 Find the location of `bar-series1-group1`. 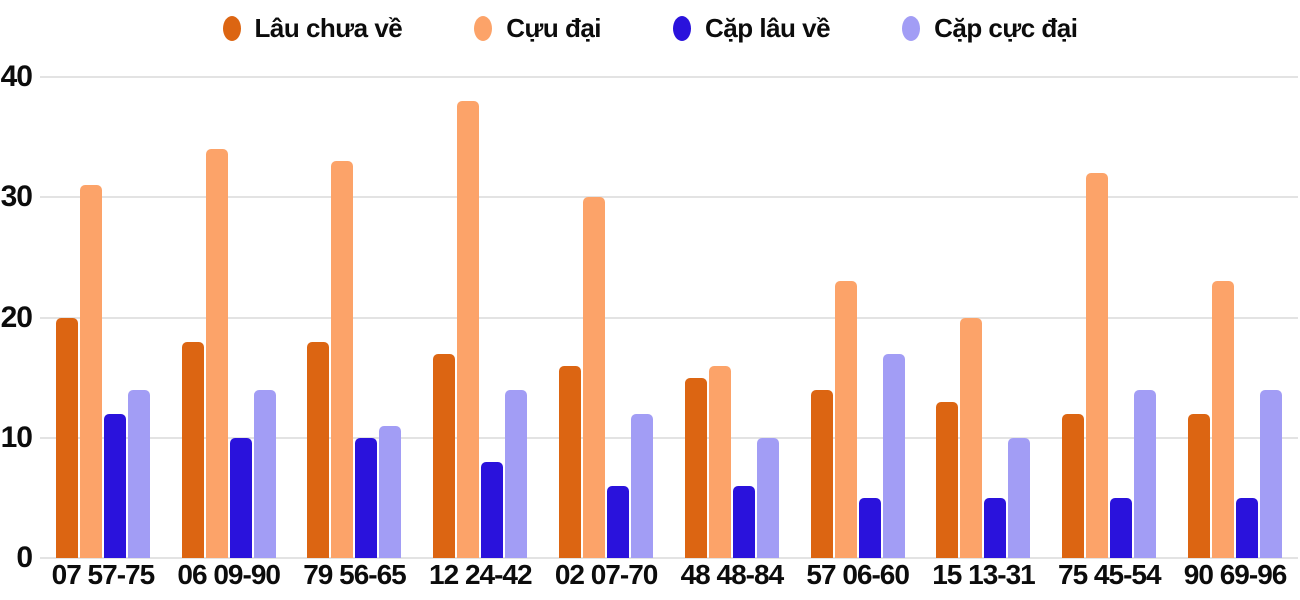

bar-series1-group1 is located at coordinates (216, 353).